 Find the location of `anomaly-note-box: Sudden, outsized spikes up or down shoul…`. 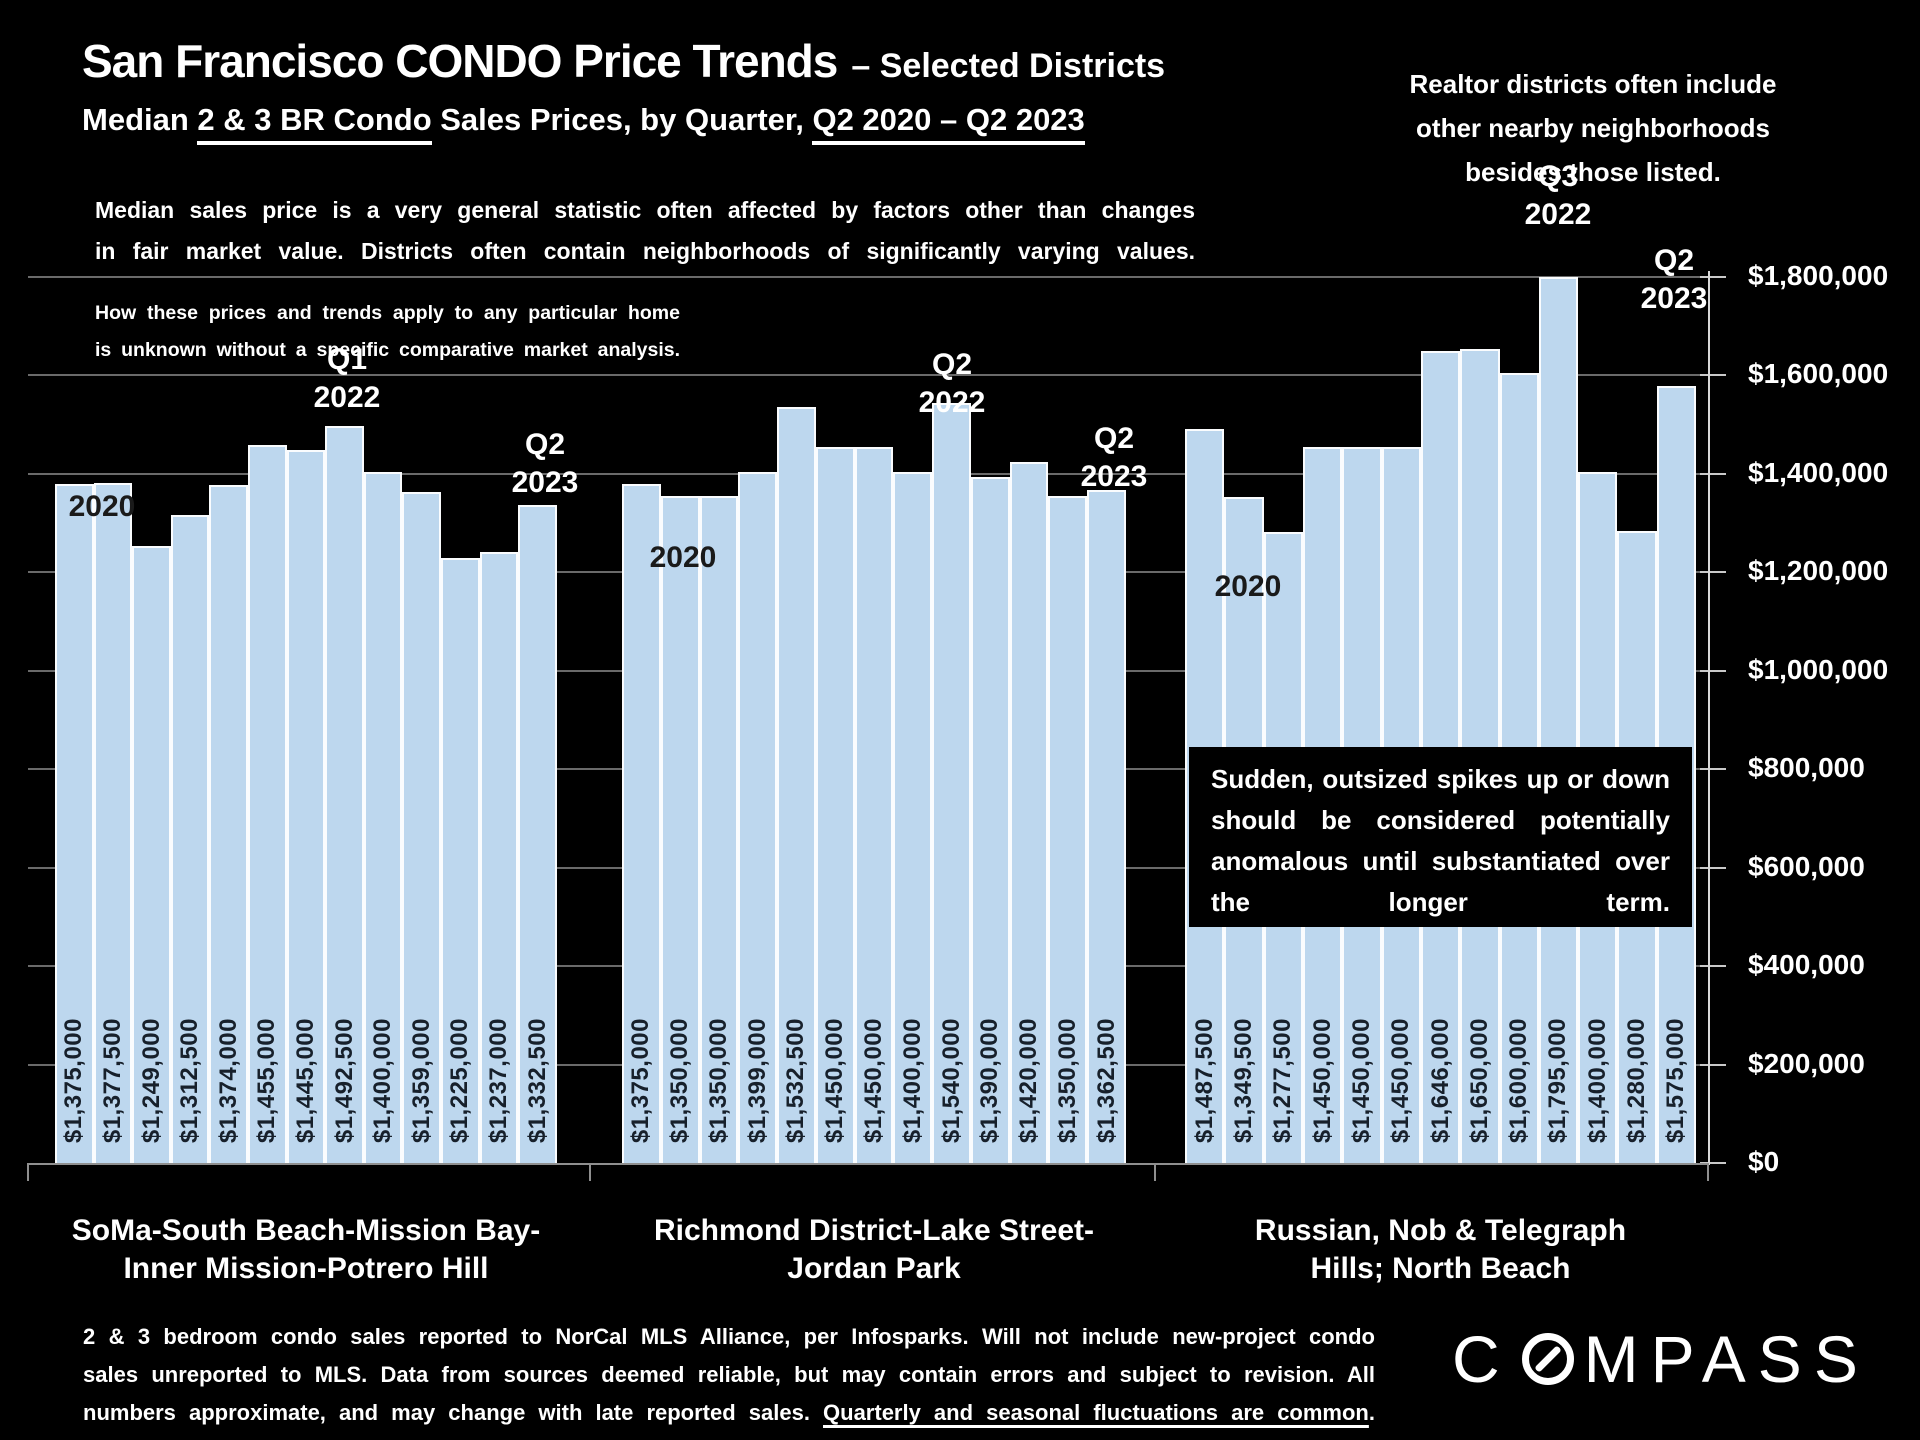

anomaly-note-box: Sudden, outsized spikes up or down shoul… is located at coordinates (1440, 837).